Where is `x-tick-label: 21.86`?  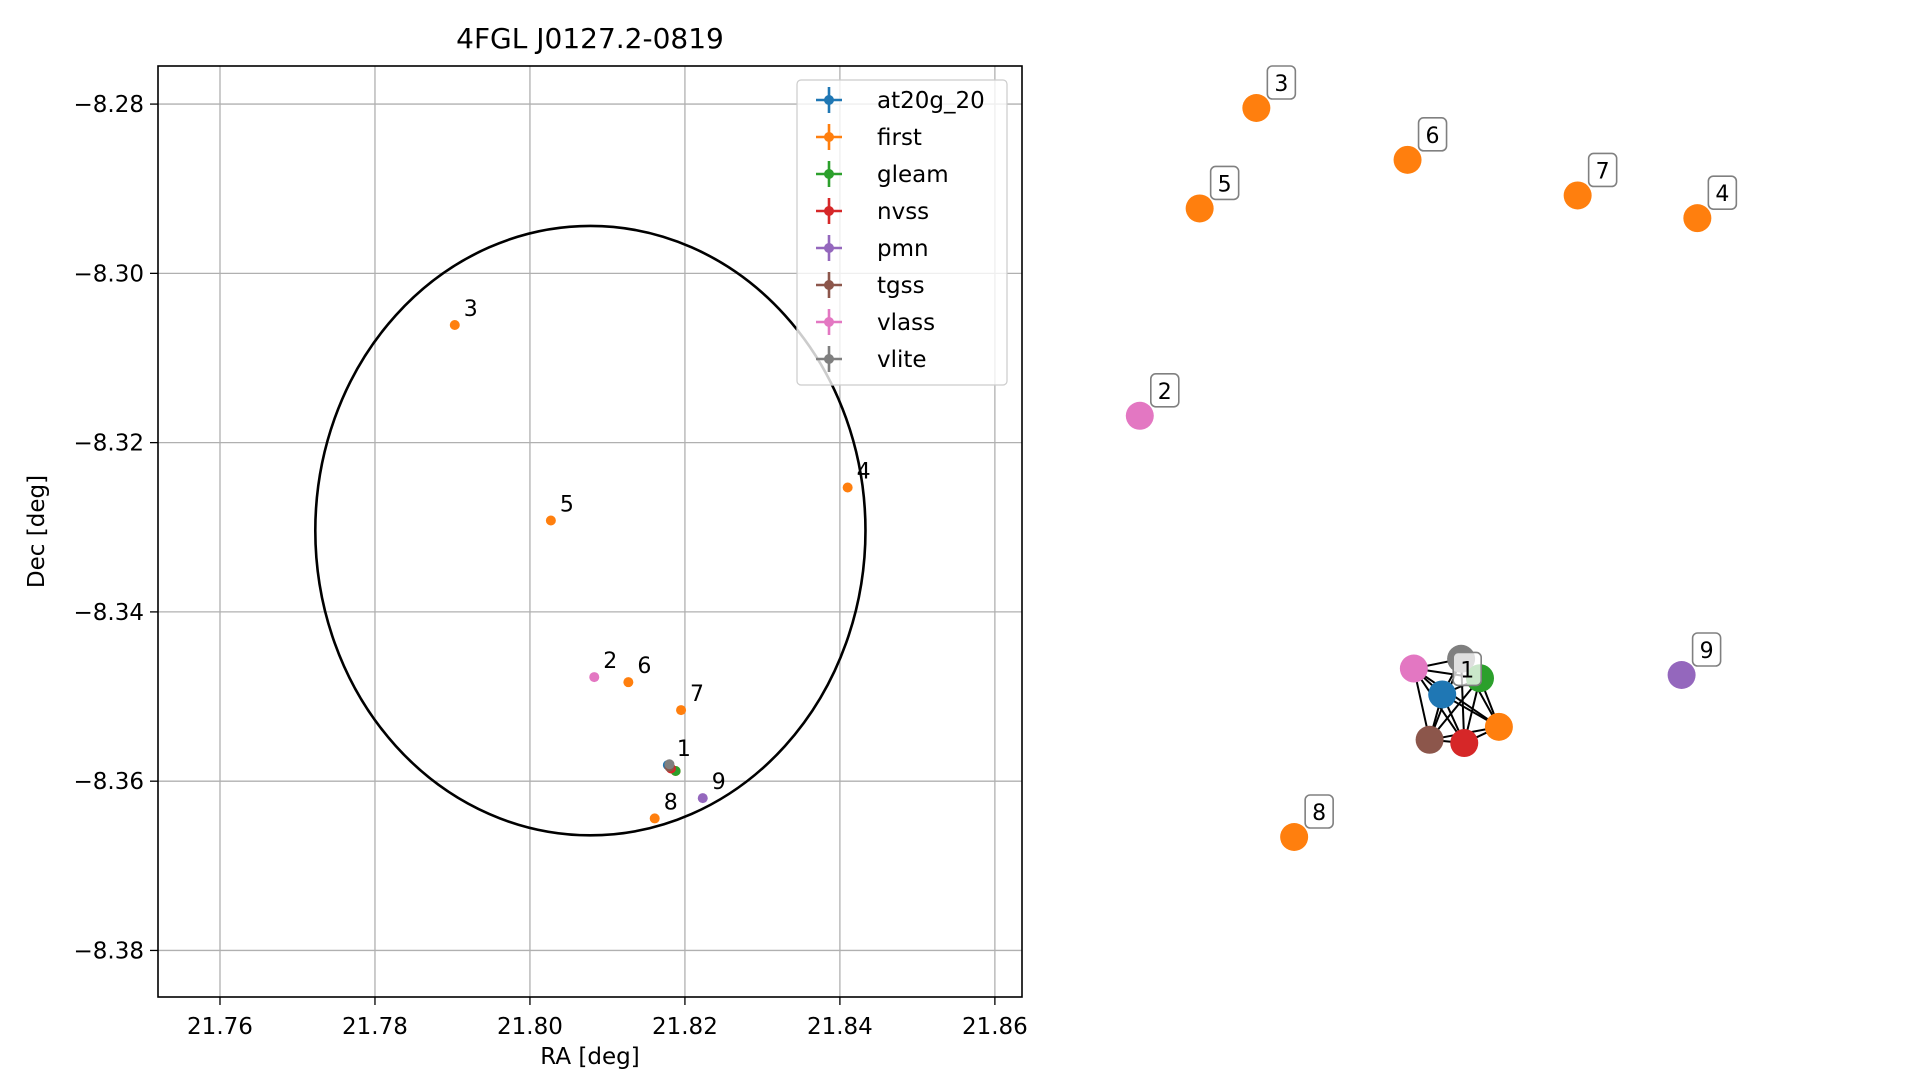
x-tick-label: 21.86 is located at coordinates (995, 1027).